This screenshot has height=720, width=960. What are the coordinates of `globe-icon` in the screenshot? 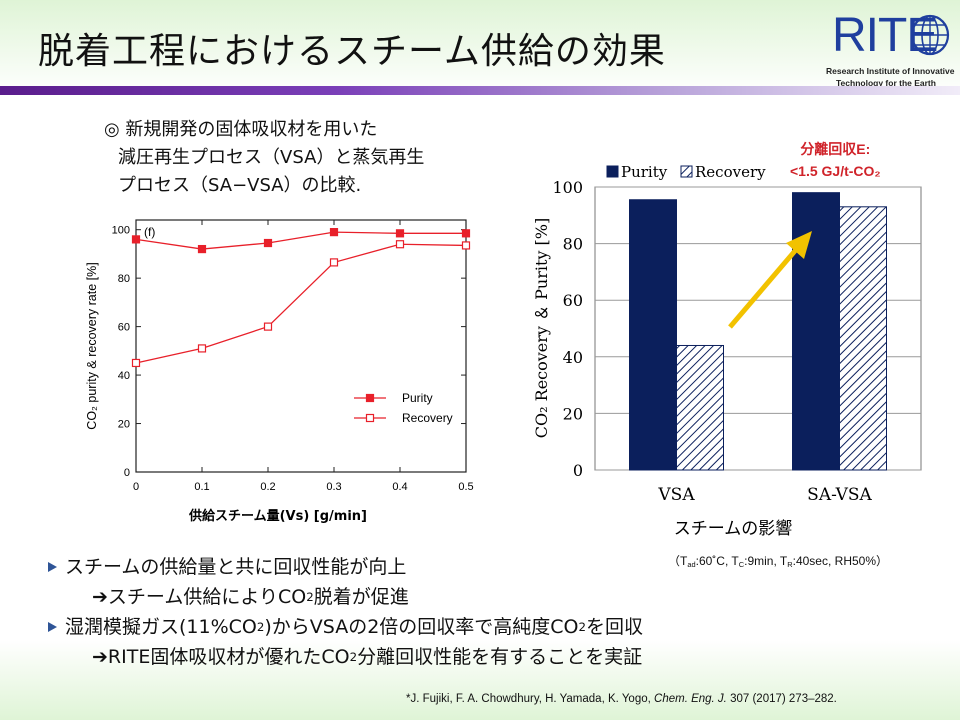 It's located at (930, 35).